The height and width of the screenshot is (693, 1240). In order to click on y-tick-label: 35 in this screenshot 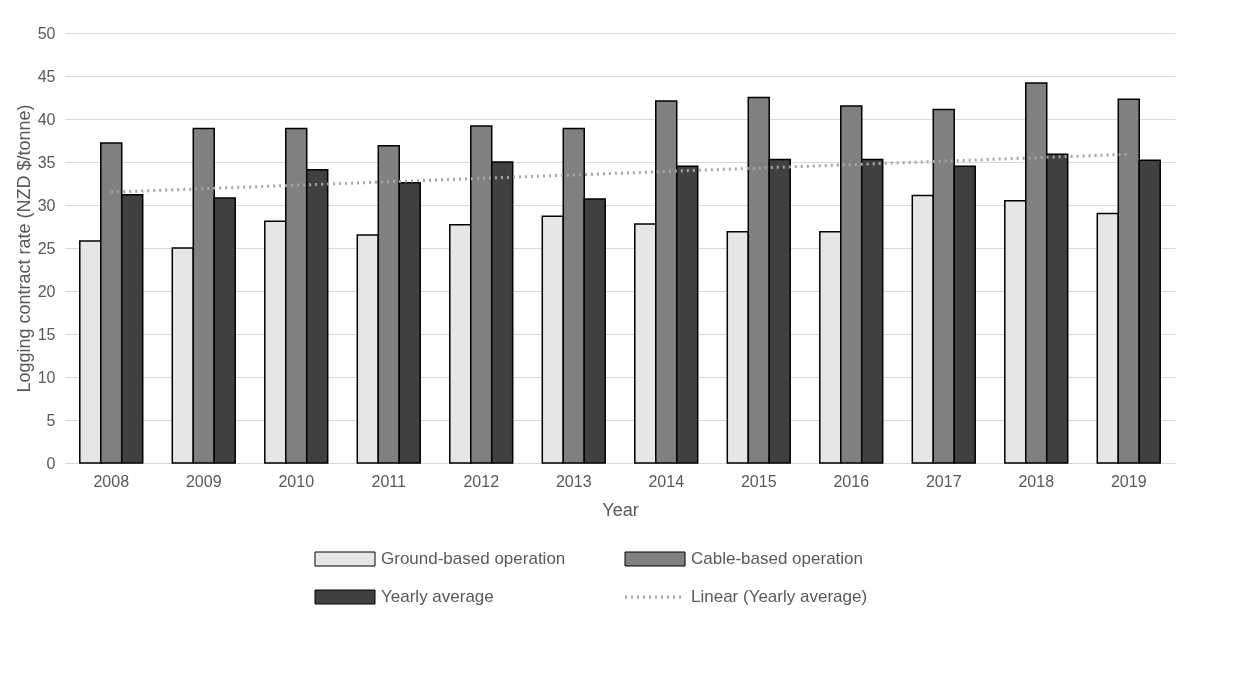, I will do `click(46, 162)`.